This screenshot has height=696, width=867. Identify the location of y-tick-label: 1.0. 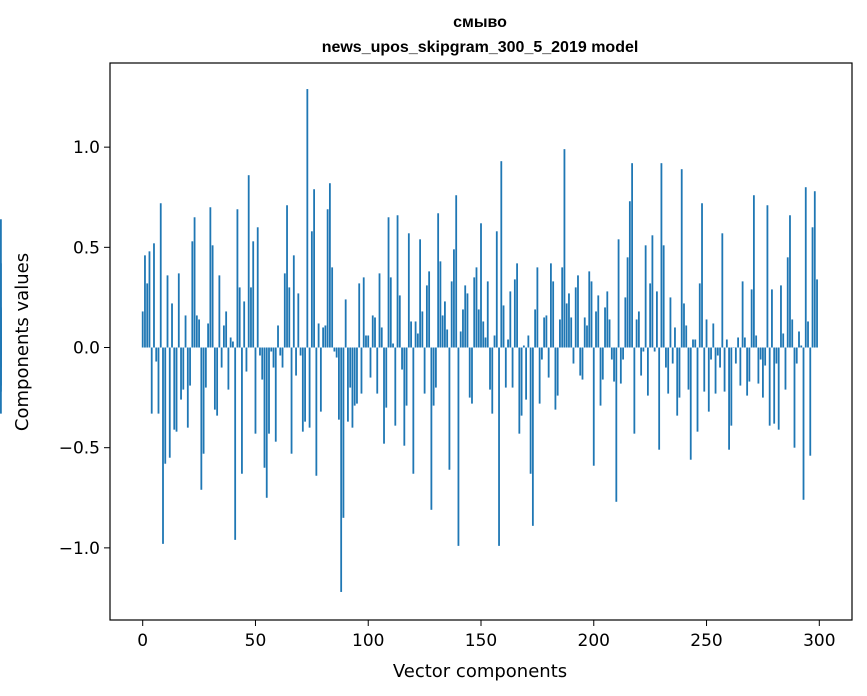
(86, 148).